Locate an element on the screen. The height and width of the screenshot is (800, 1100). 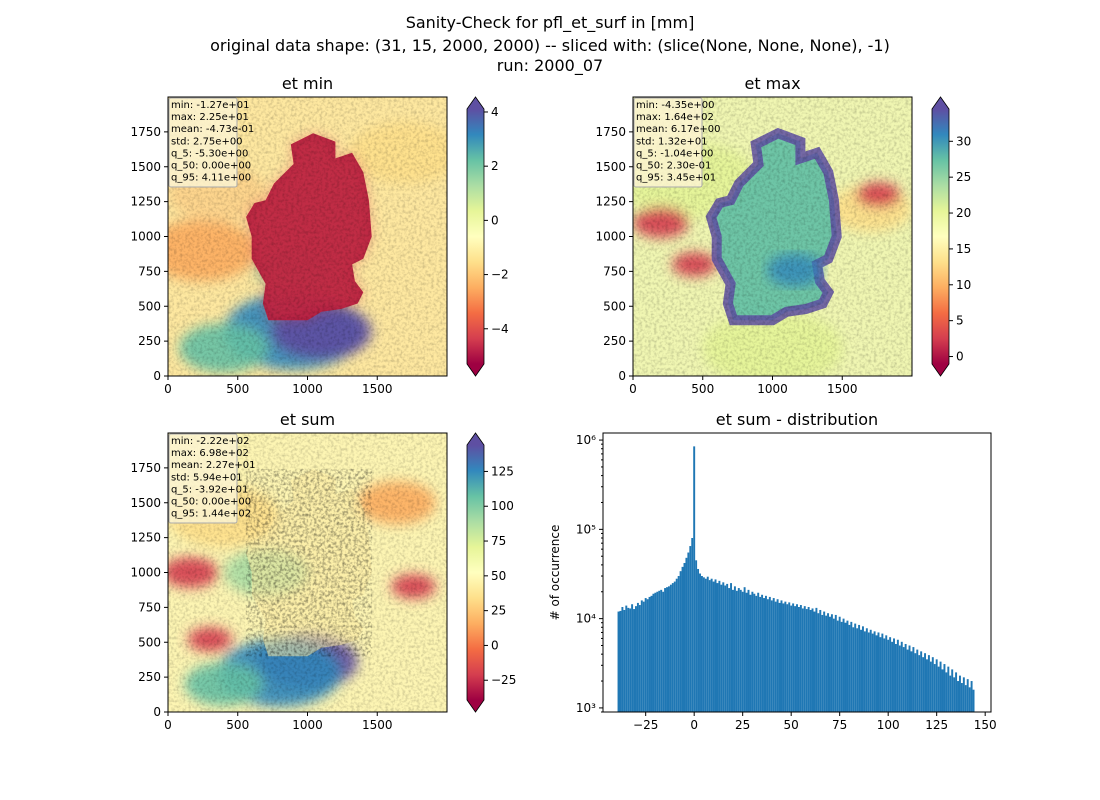
colorbar-tick-label: −25 is located at coordinates (503, 680).